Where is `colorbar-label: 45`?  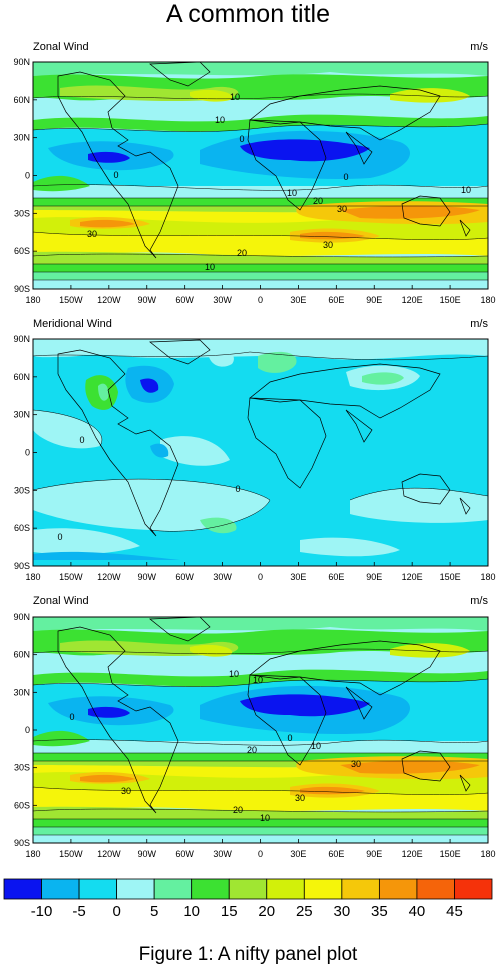
colorbar-label: 45 is located at coordinates (454, 911).